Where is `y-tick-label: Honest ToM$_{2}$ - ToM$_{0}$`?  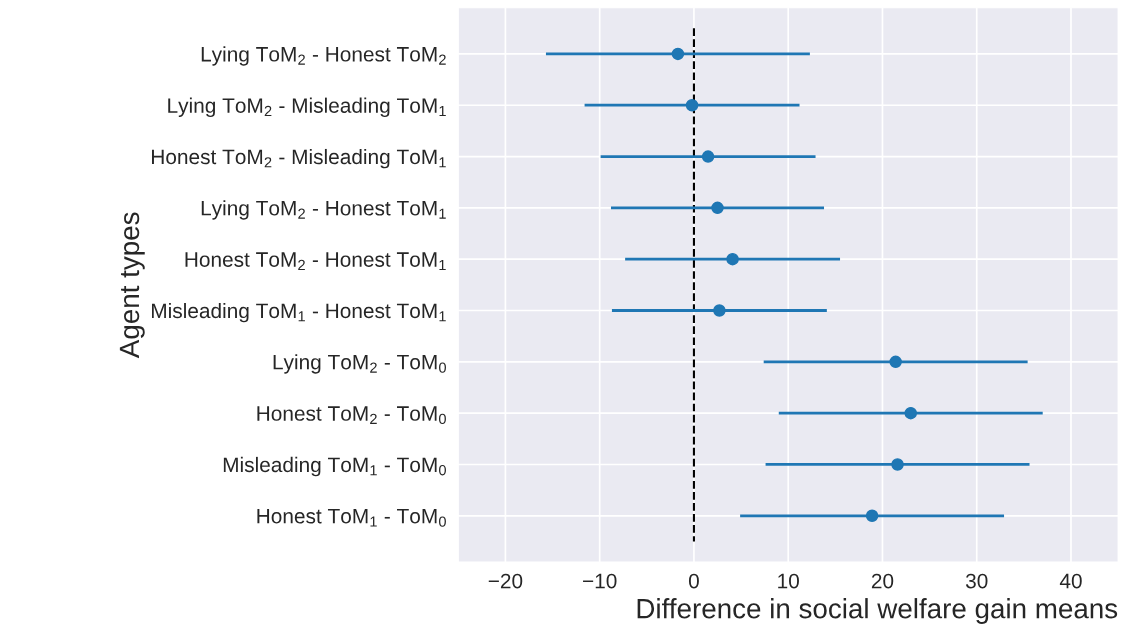
y-tick-label: Honest ToM$_{2}$ - ToM$_{0}$ is located at coordinates (351, 415).